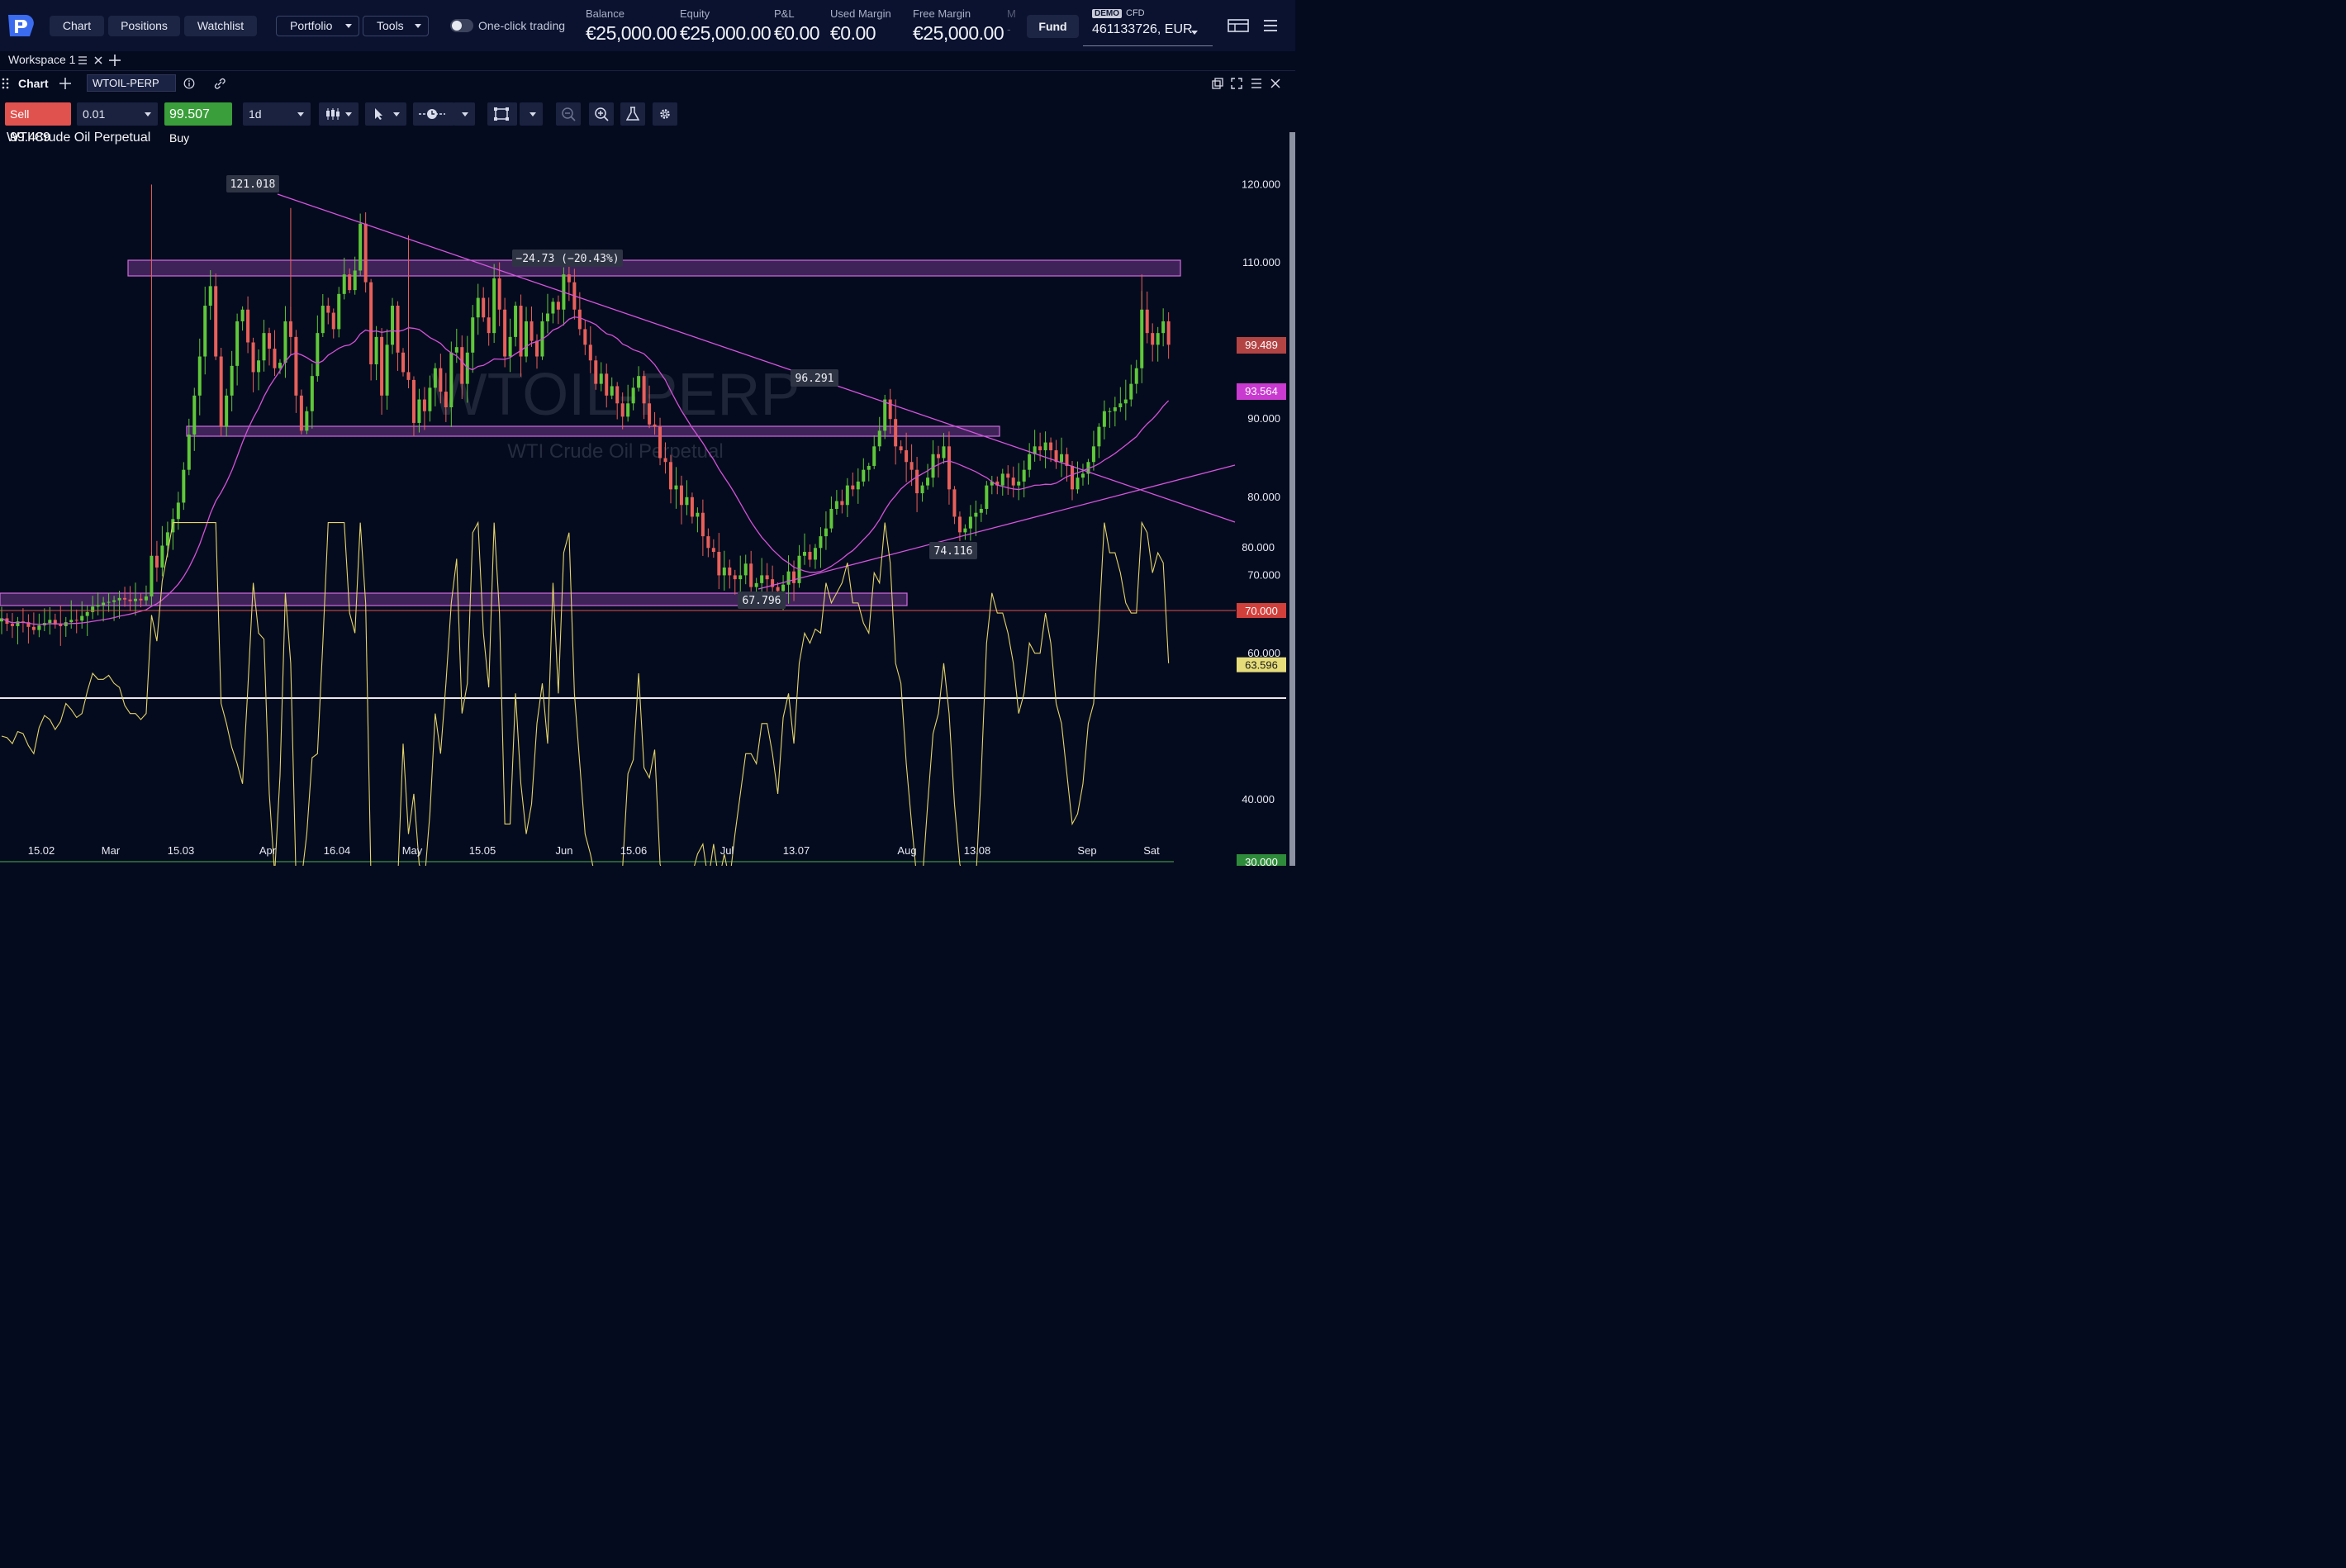  I want to click on shape-tool-button, so click(502, 114).